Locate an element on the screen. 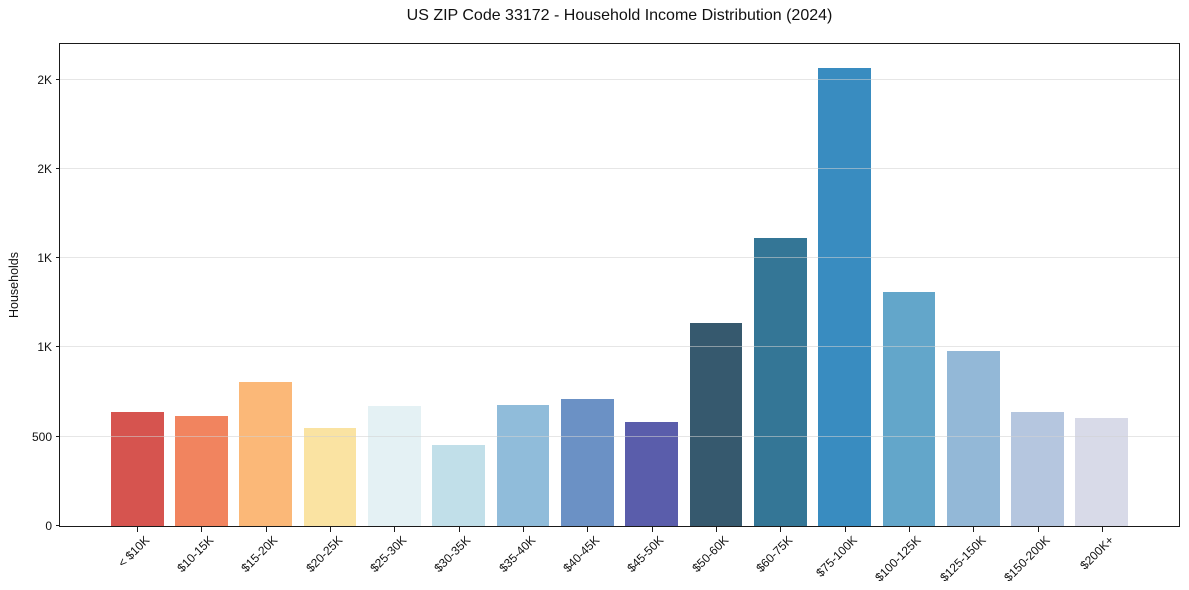 The image size is (1189, 590). y-tick-label: 500 is located at coordinates (41, 436).